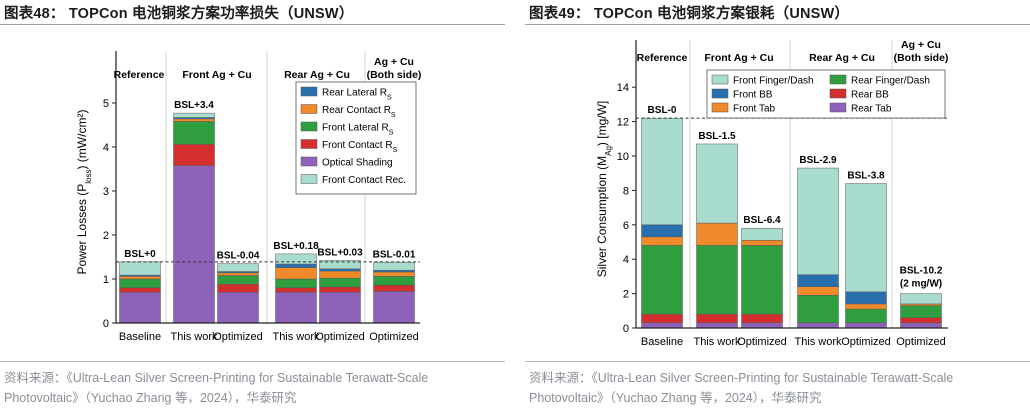 The width and height of the screenshot is (1030, 414). What do you see at coordinates (252, 361) in the screenshot?
I see `figure-48-bottom-rule` at bounding box center [252, 361].